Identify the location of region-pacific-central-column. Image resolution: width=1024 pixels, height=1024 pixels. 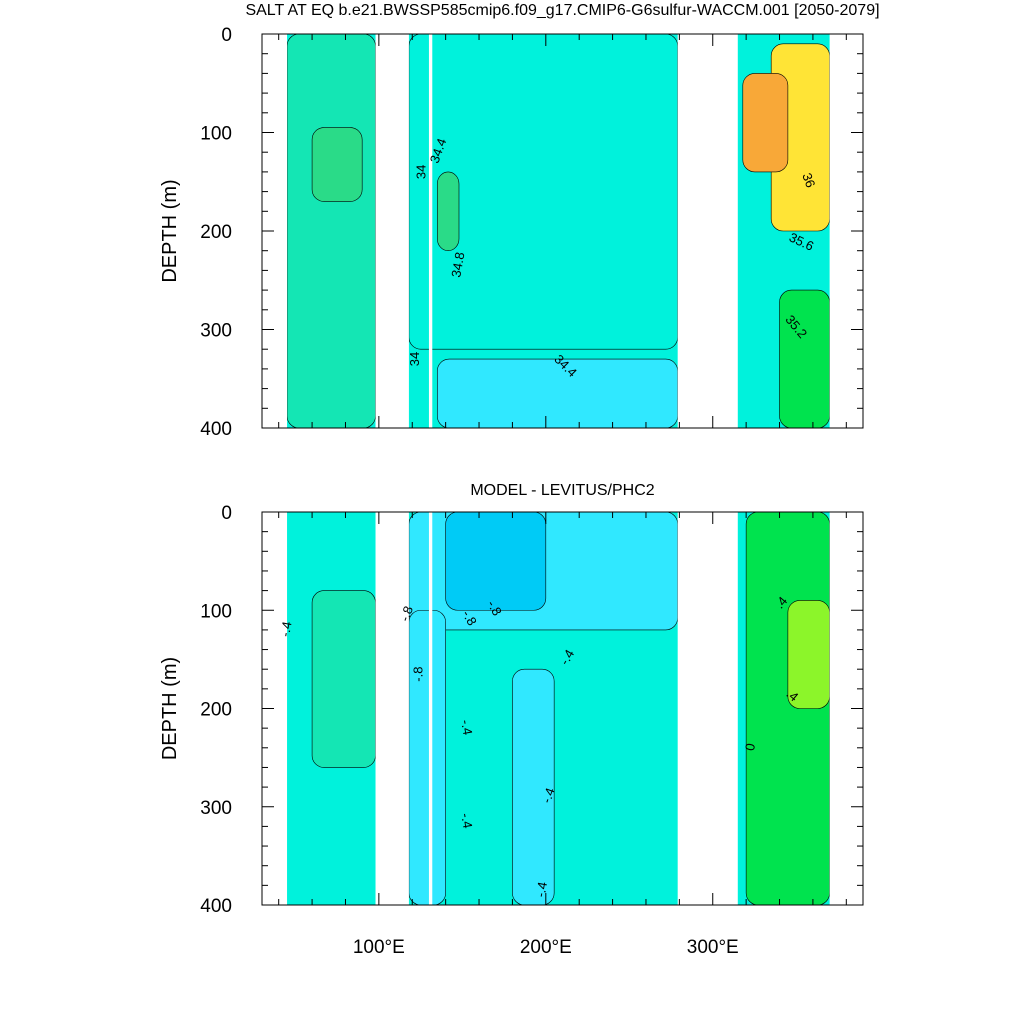
(533, 787).